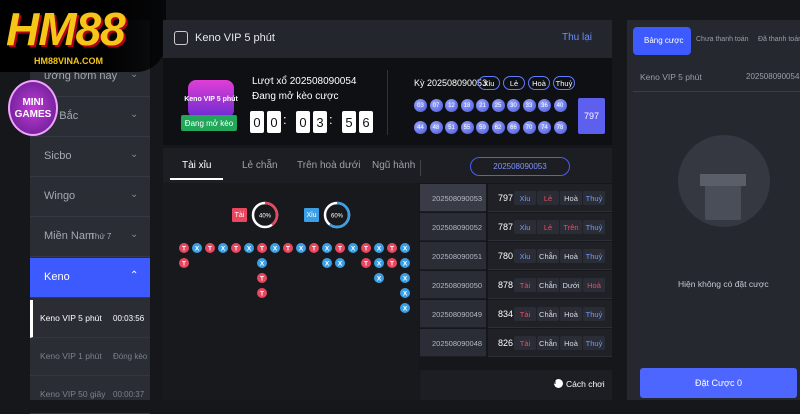 The width and height of the screenshot is (800, 414). Describe the element at coordinates (451, 83) in the screenshot. I see `period: Kỳ 202508090053` at that location.